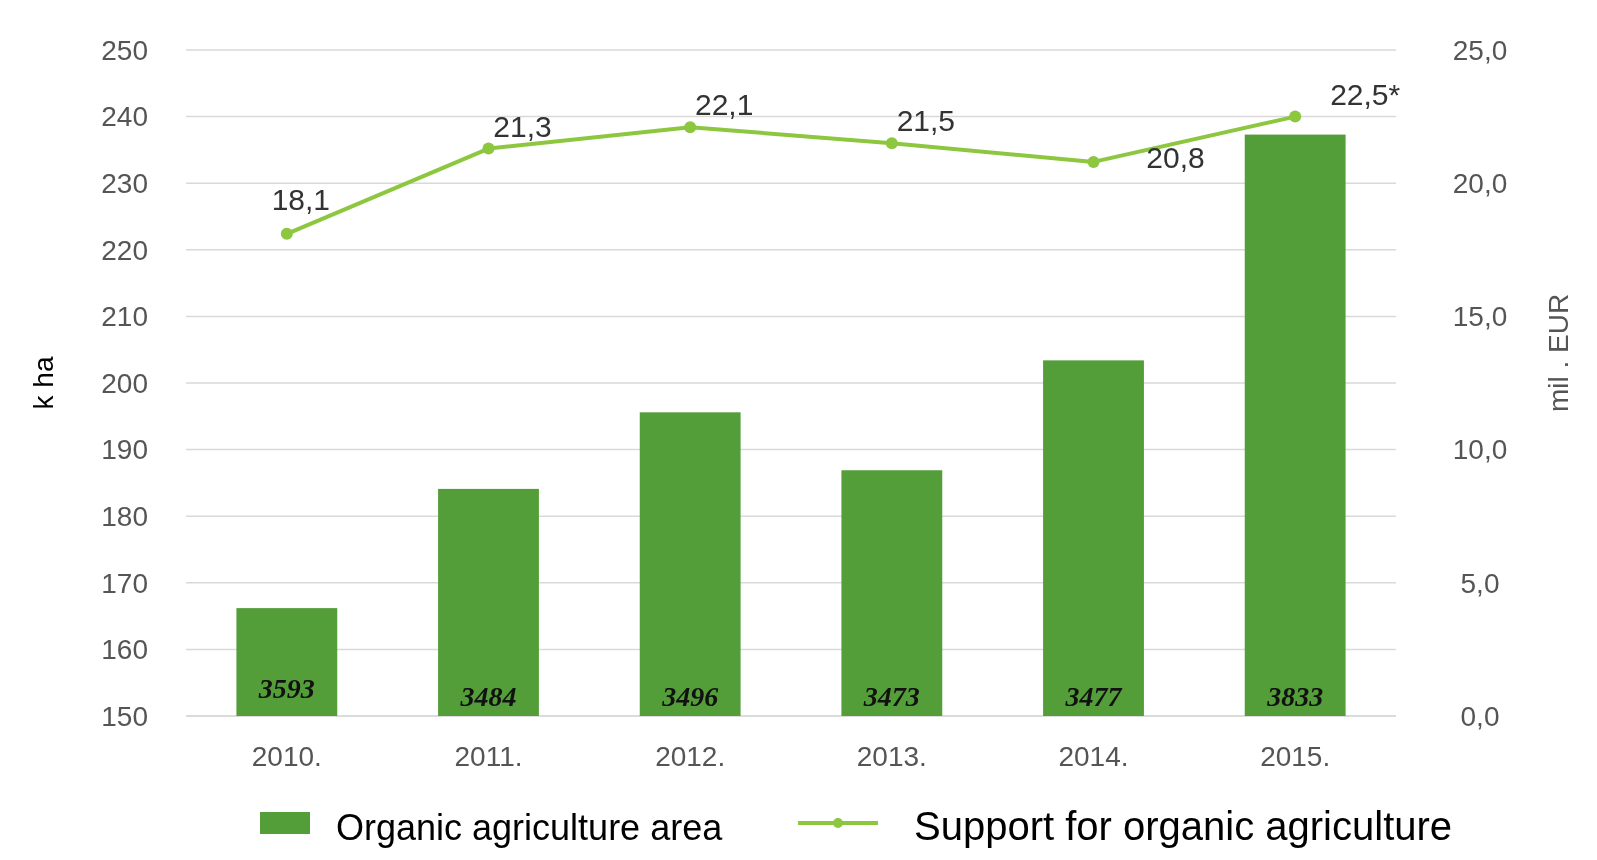 The width and height of the screenshot is (1597, 860). What do you see at coordinates (1480, 583) in the screenshot?
I see `y2-tick-label: 5,0` at bounding box center [1480, 583].